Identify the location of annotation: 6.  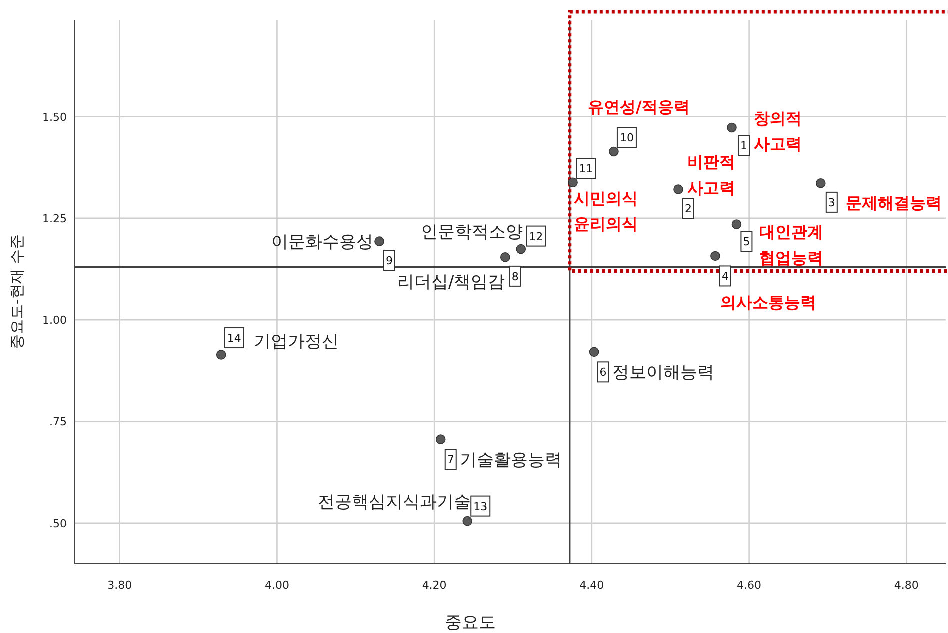
(603, 373).